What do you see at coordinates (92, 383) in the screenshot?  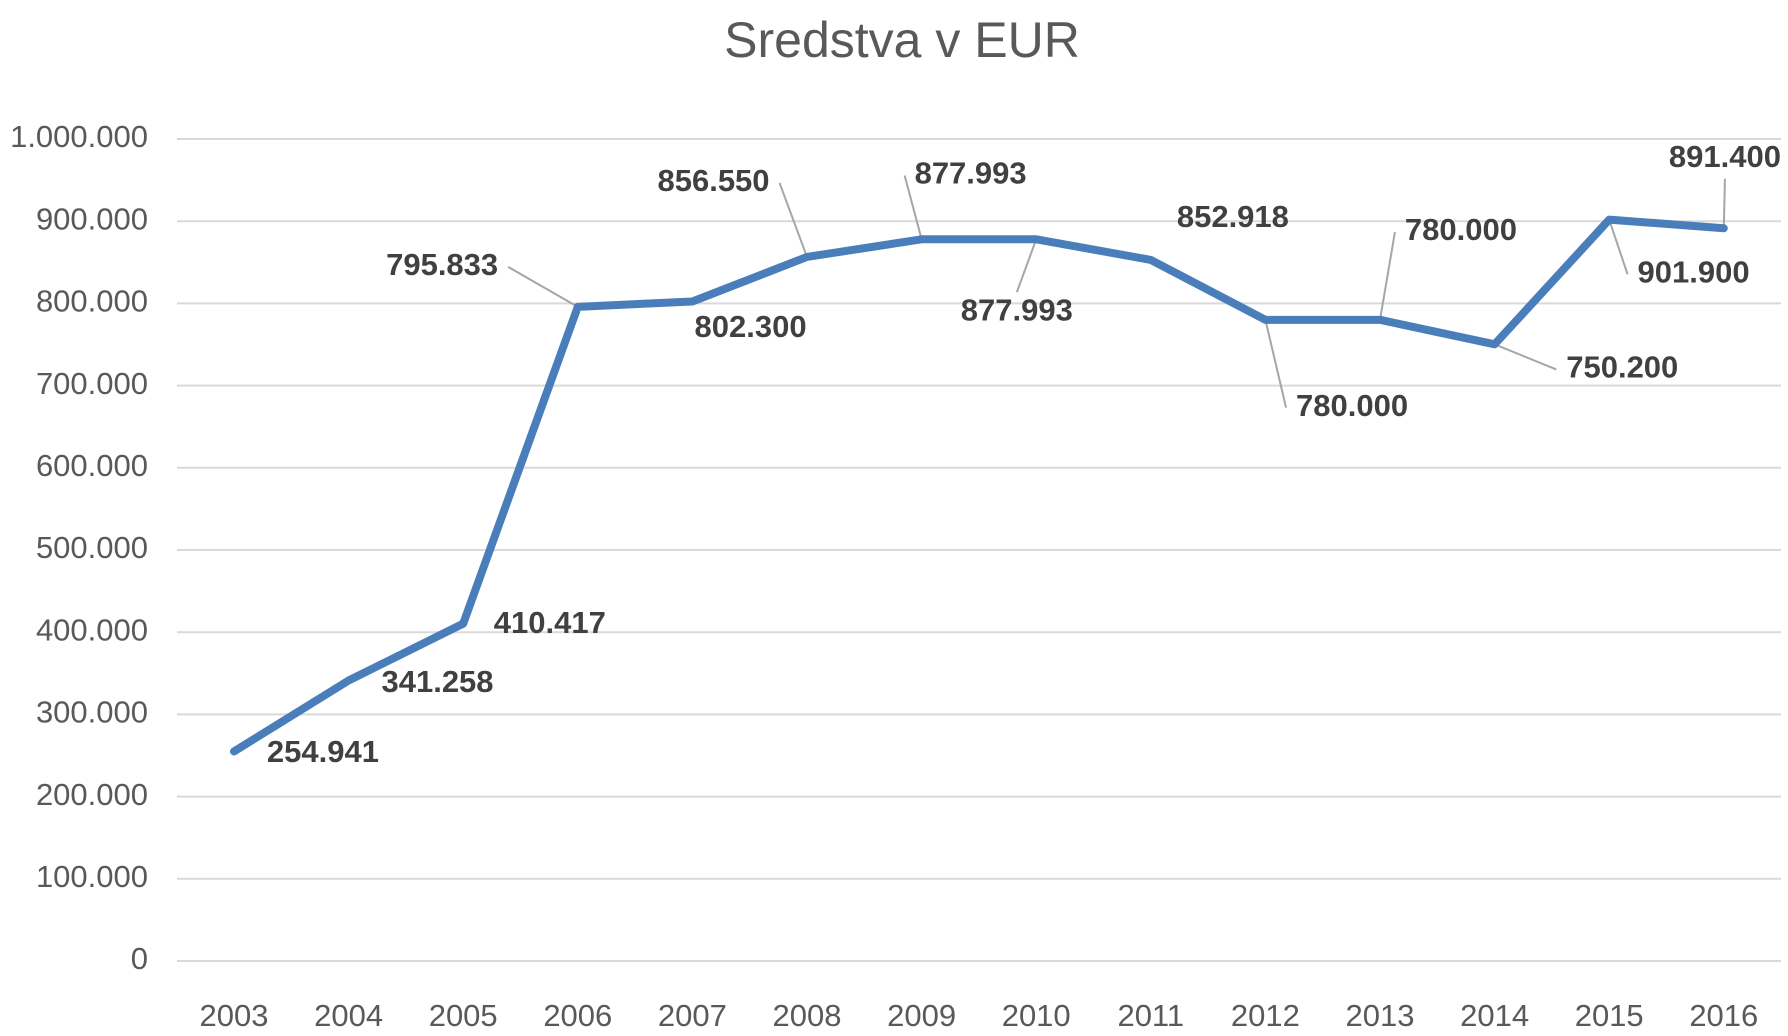 I see `y-tick-label: 700.000` at bounding box center [92, 383].